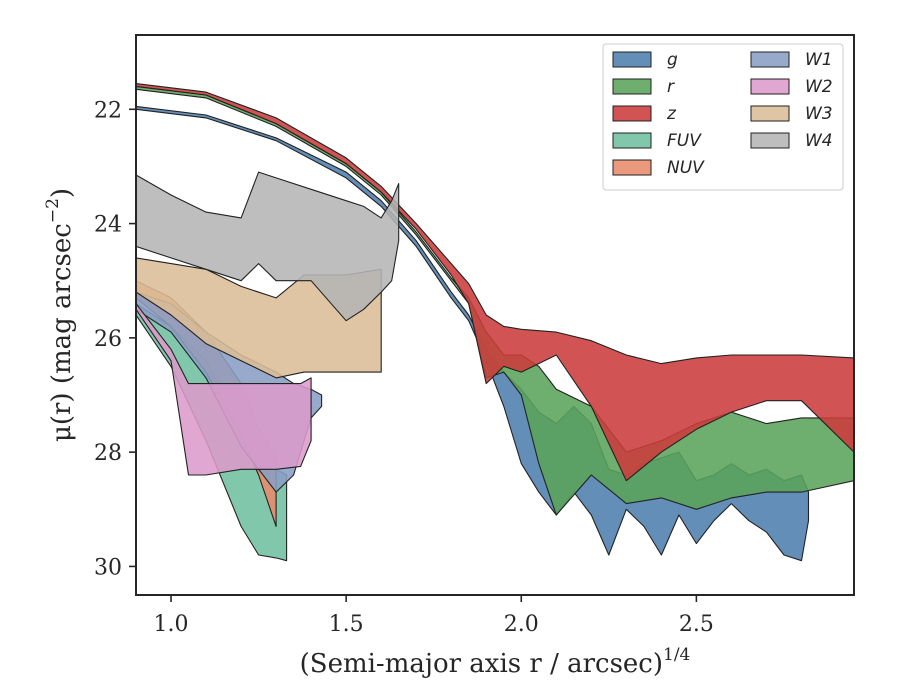  Describe the element at coordinates (723, 117) in the screenshot. I see `legend: grz FUV NUV W1 W2 W3 W4` at that location.